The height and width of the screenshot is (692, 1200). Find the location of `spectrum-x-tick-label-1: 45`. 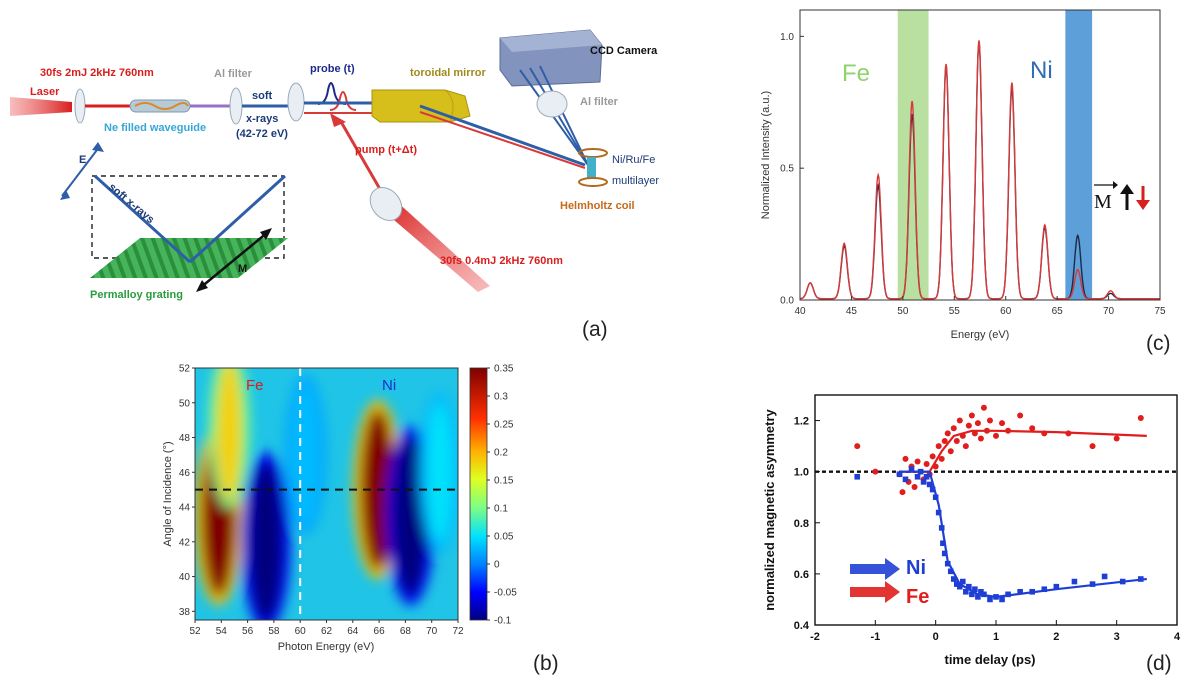

spectrum-x-tick-label-1: 45 is located at coordinates (852, 311).